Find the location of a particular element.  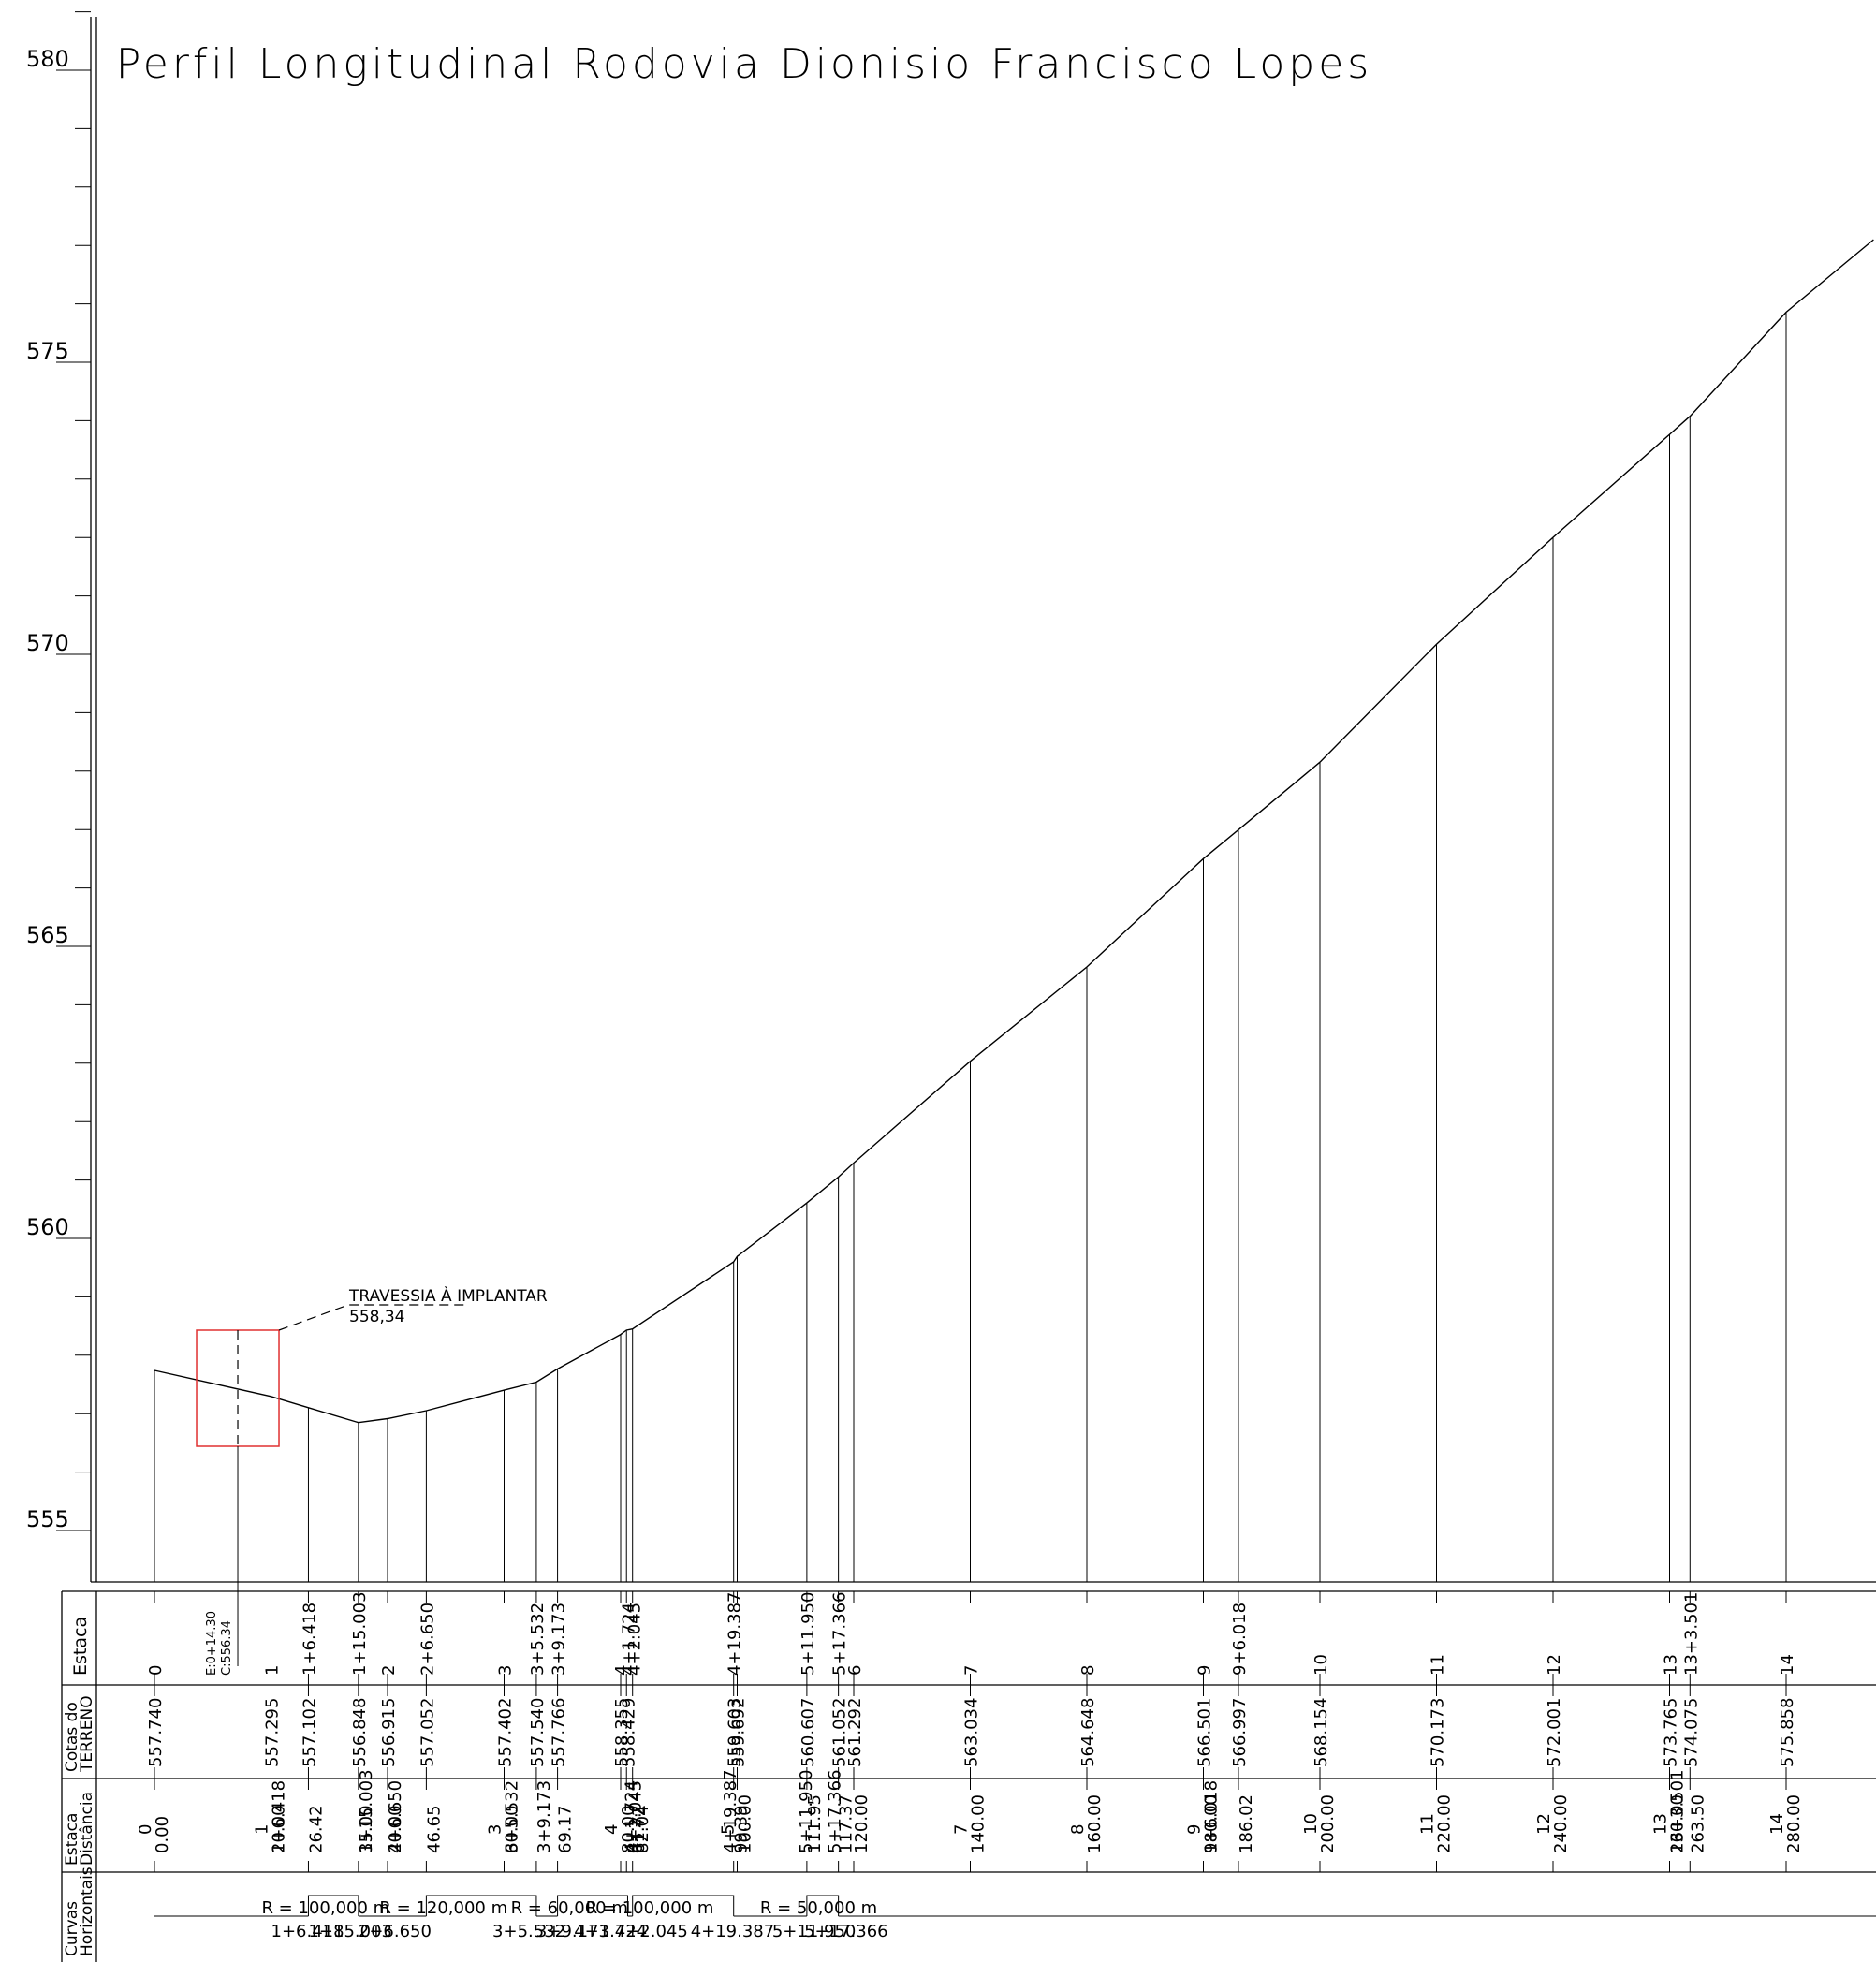

dist-station-label: 3 is located at coordinates (496, 1829).